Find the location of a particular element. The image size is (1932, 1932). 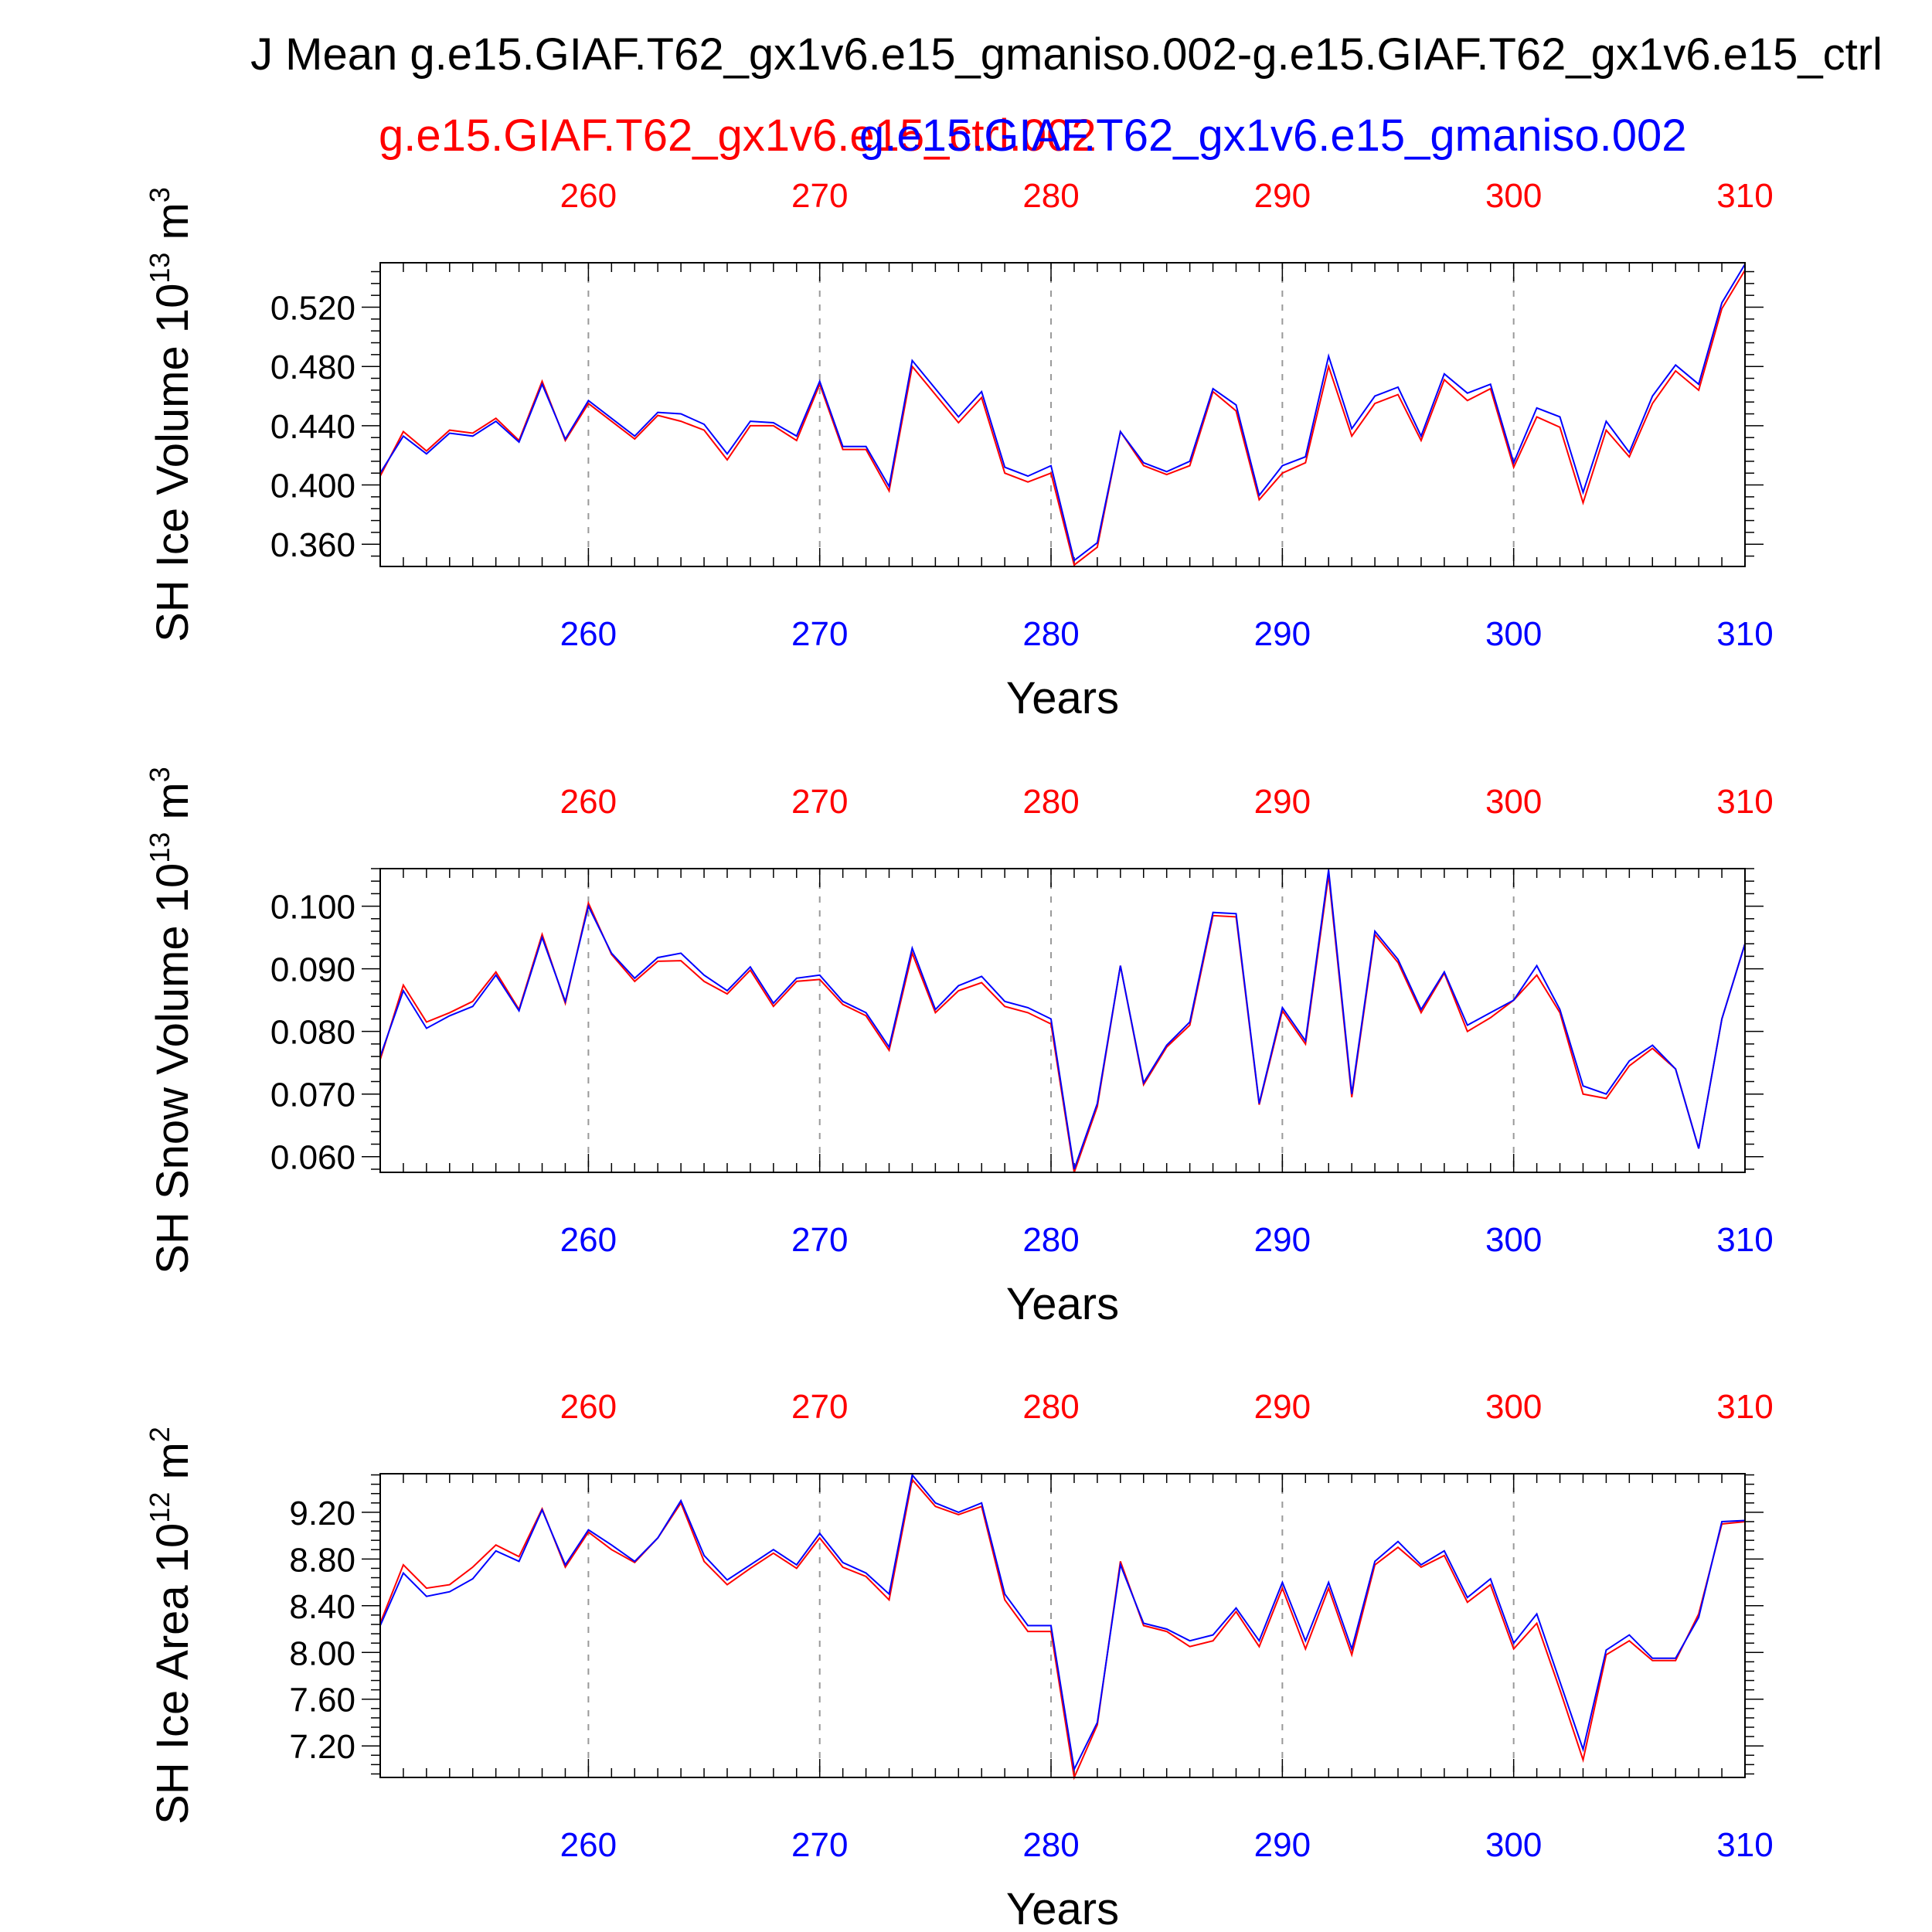

y-tick-label-2: 0.400 is located at coordinates (312, 486).